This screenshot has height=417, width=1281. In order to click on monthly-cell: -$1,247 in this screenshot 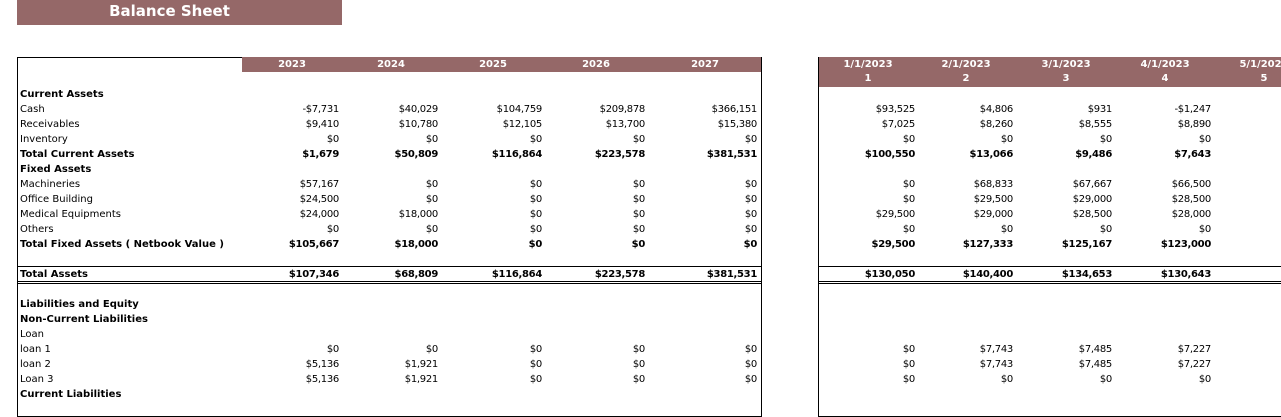, I will do `click(1193, 109)`.